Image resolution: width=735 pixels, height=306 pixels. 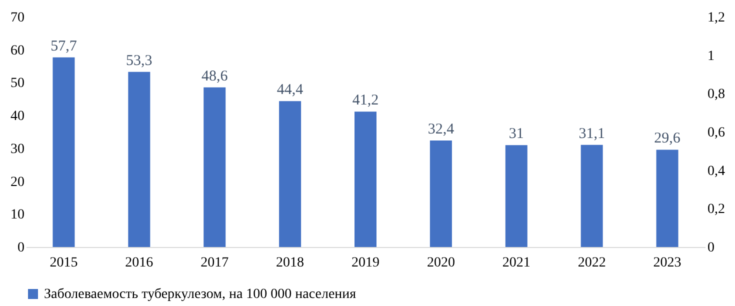 What do you see at coordinates (711, 56) in the screenshot?
I see `y2-tick-label: 1` at bounding box center [711, 56].